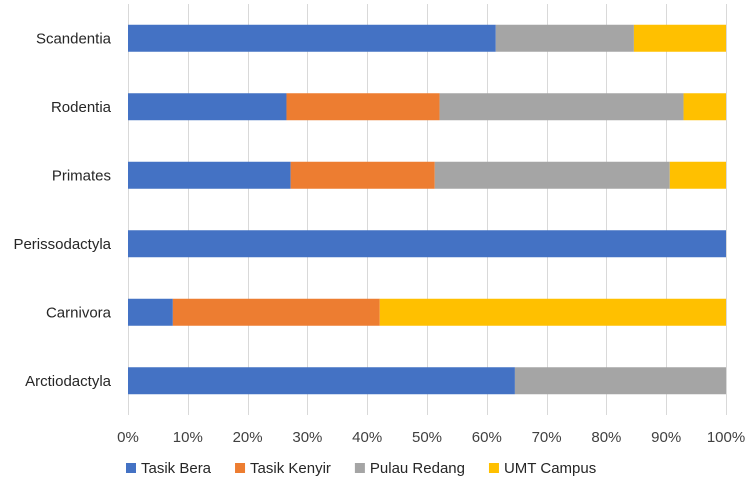  I want to click on category-label: Perissodactyla, so click(62, 244).